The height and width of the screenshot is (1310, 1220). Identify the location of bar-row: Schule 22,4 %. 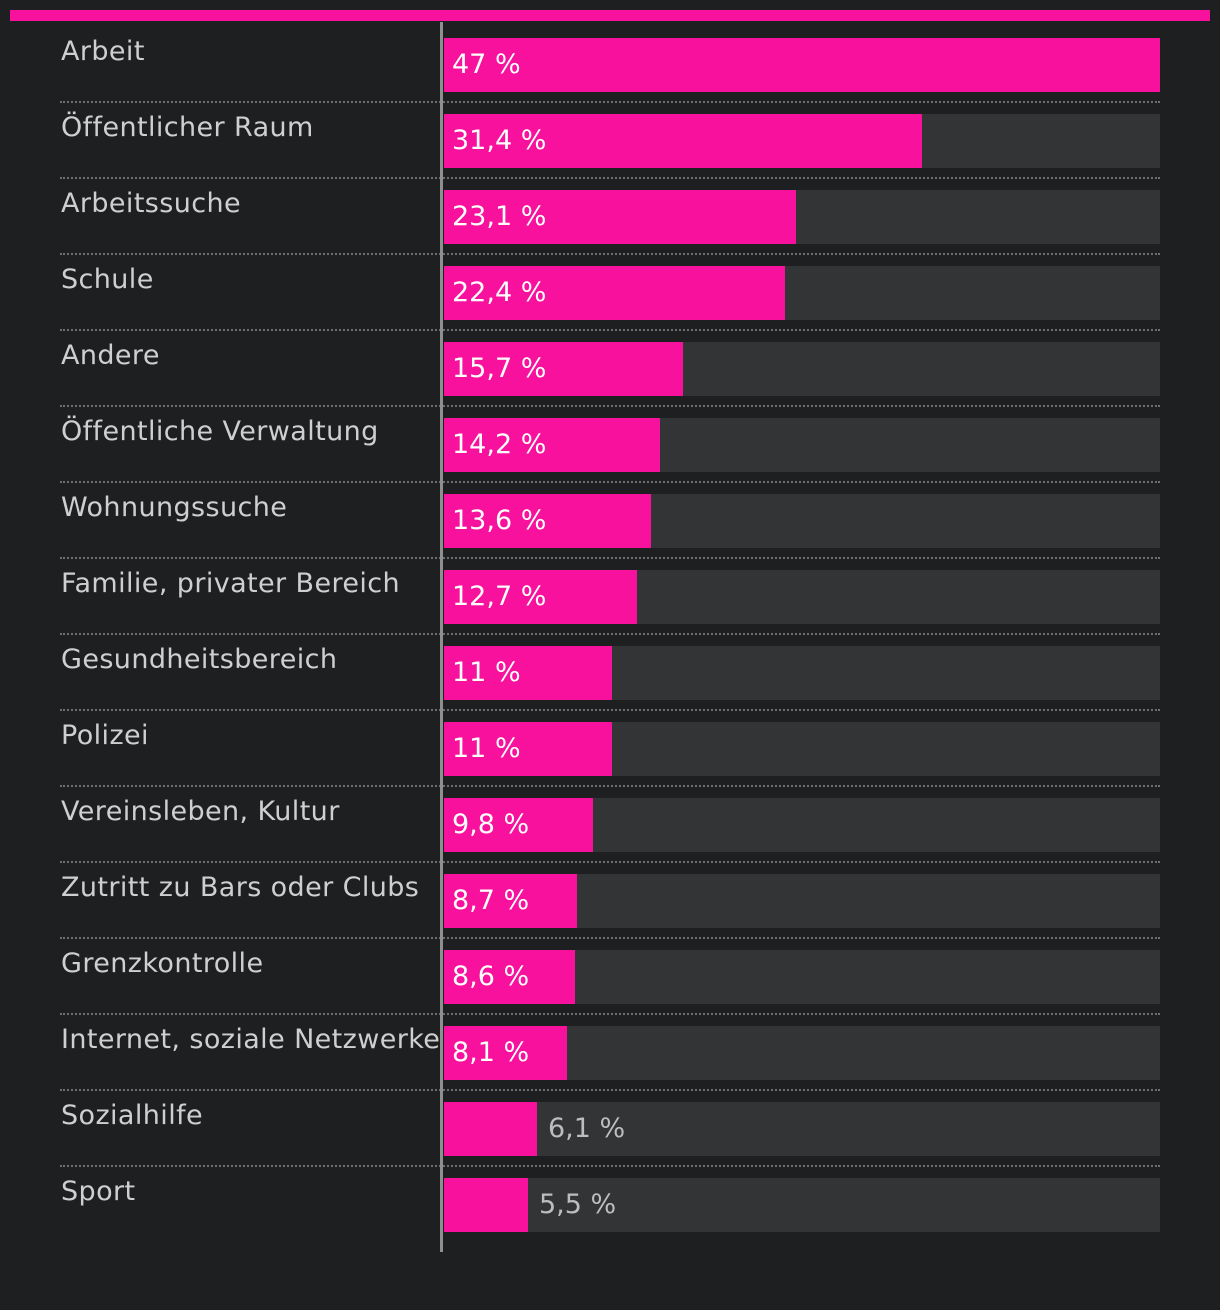
(610, 290).